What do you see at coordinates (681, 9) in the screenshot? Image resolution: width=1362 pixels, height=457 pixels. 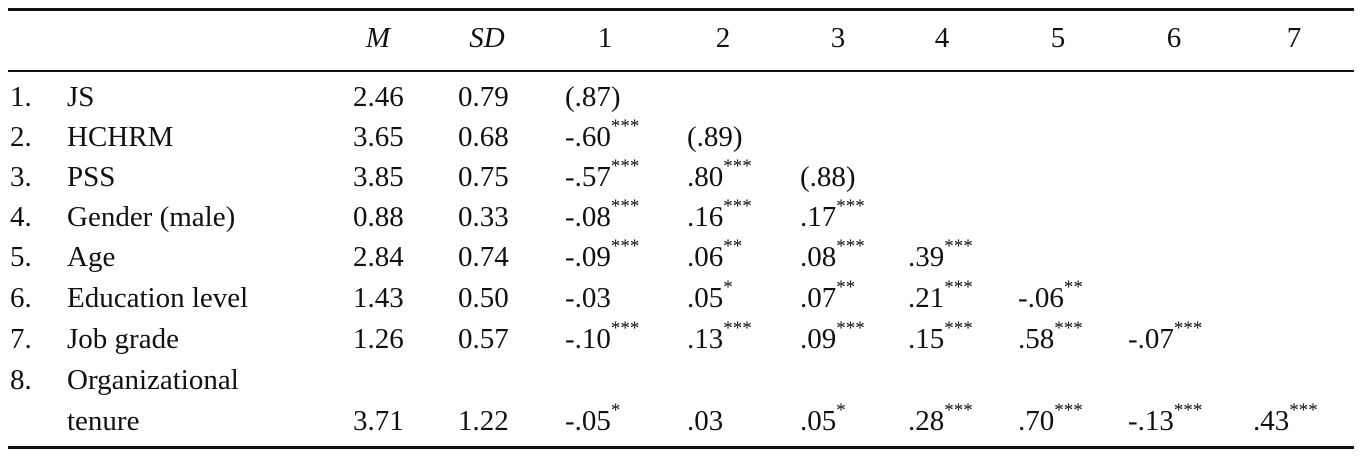 I see `table-top-rule` at bounding box center [681, 9].